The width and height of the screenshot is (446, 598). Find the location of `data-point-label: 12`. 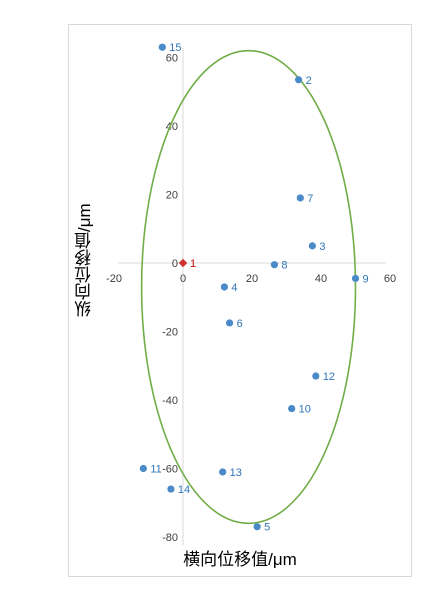

data-point-label: 12 is located at coordinates (329, 377).